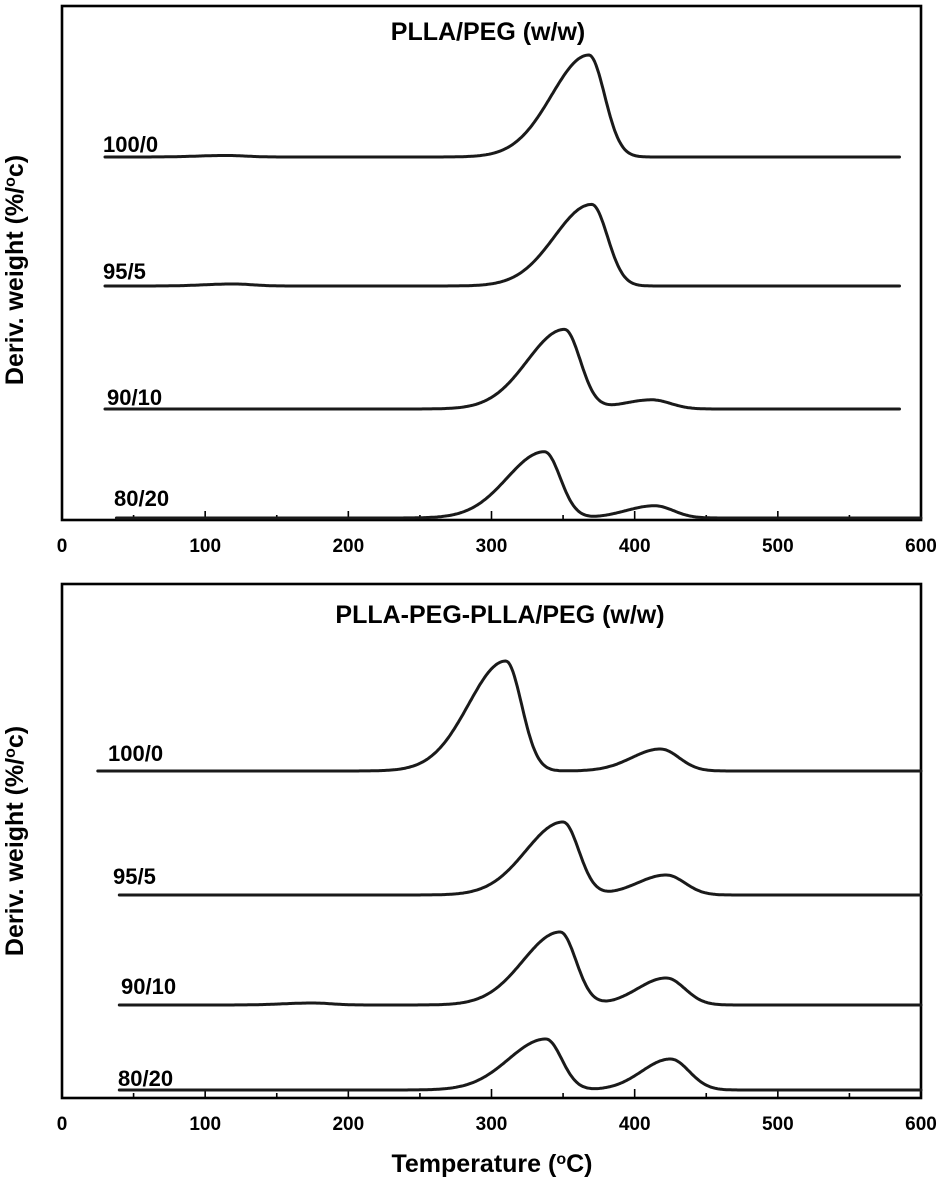 The height and width of the screenshot is (1190, 950). What do you see at coordinates (491, 1093) in the screenshot?
I see `panel-bottom-x-ticks` at bounding box center [491, 1093].